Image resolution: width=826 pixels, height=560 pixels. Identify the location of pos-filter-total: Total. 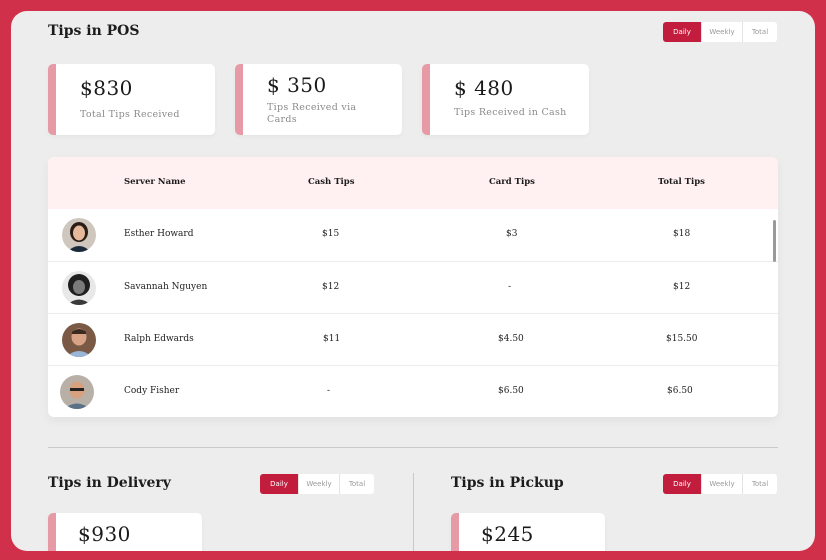
(759, 32).